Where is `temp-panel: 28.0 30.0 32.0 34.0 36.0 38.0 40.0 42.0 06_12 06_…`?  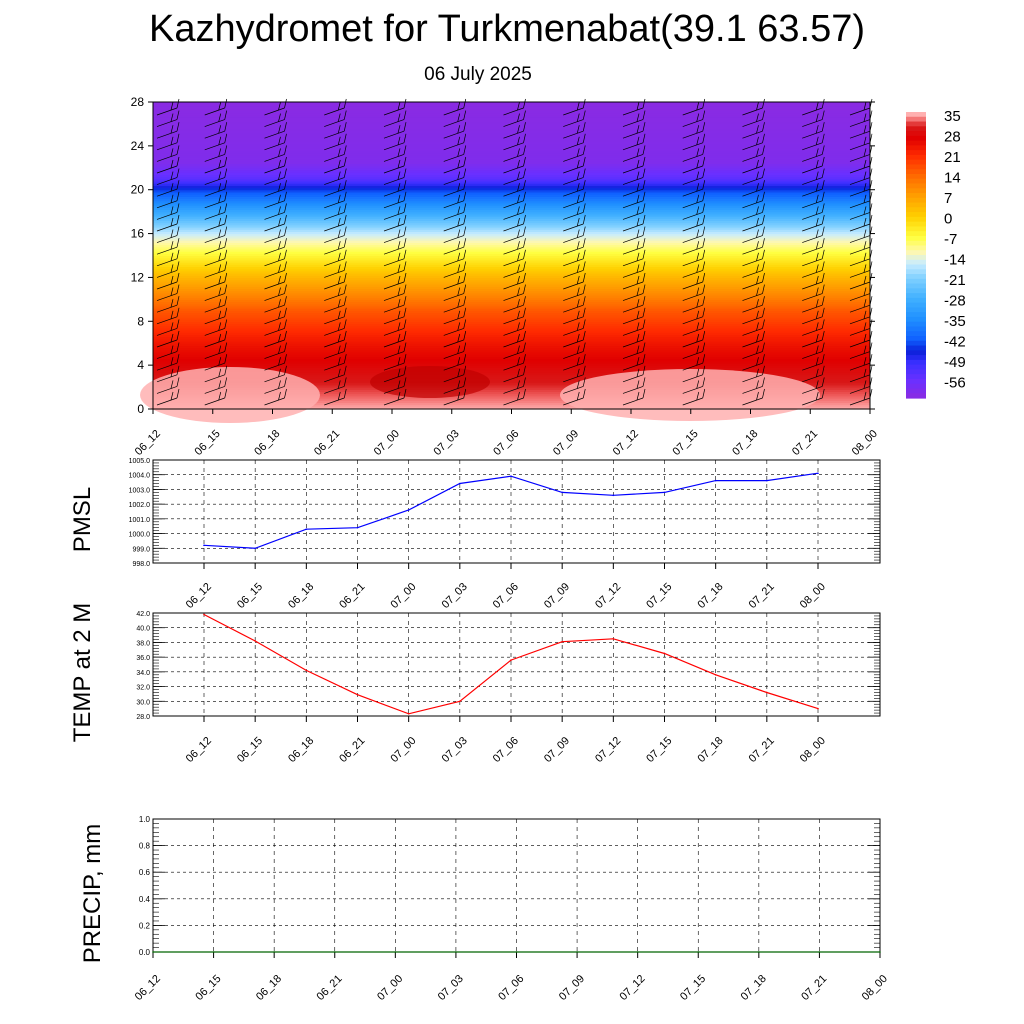 temp-panel: 28.0 30.0 32.0 34.0 36.0 38.0 40.0 42.0 06_12 06_… is located at coordinates (475, 684).